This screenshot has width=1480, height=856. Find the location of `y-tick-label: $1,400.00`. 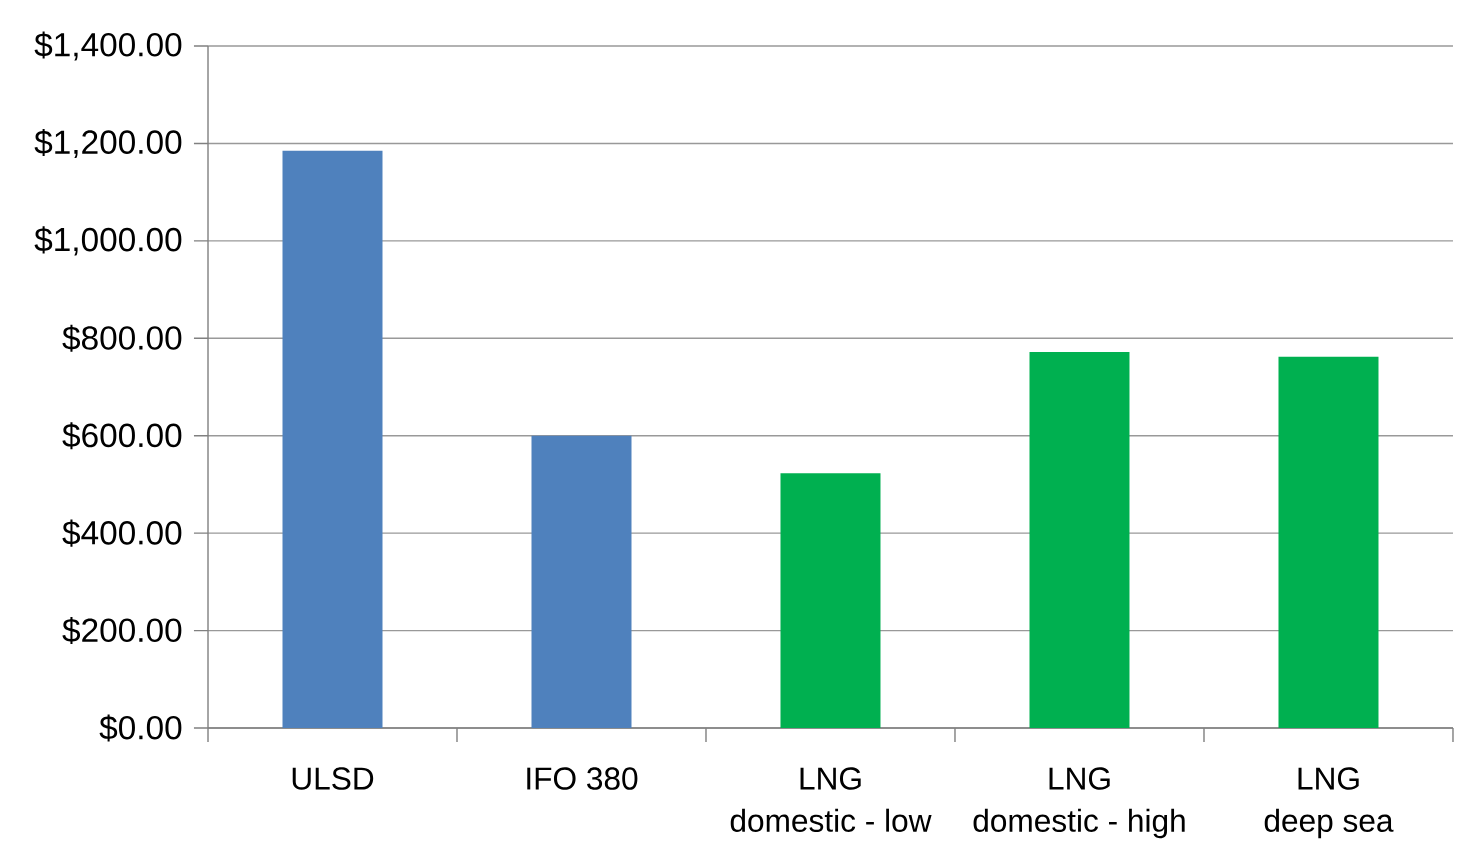

y-tick-label: $1,400.00 is located at coordinates (108, 46).